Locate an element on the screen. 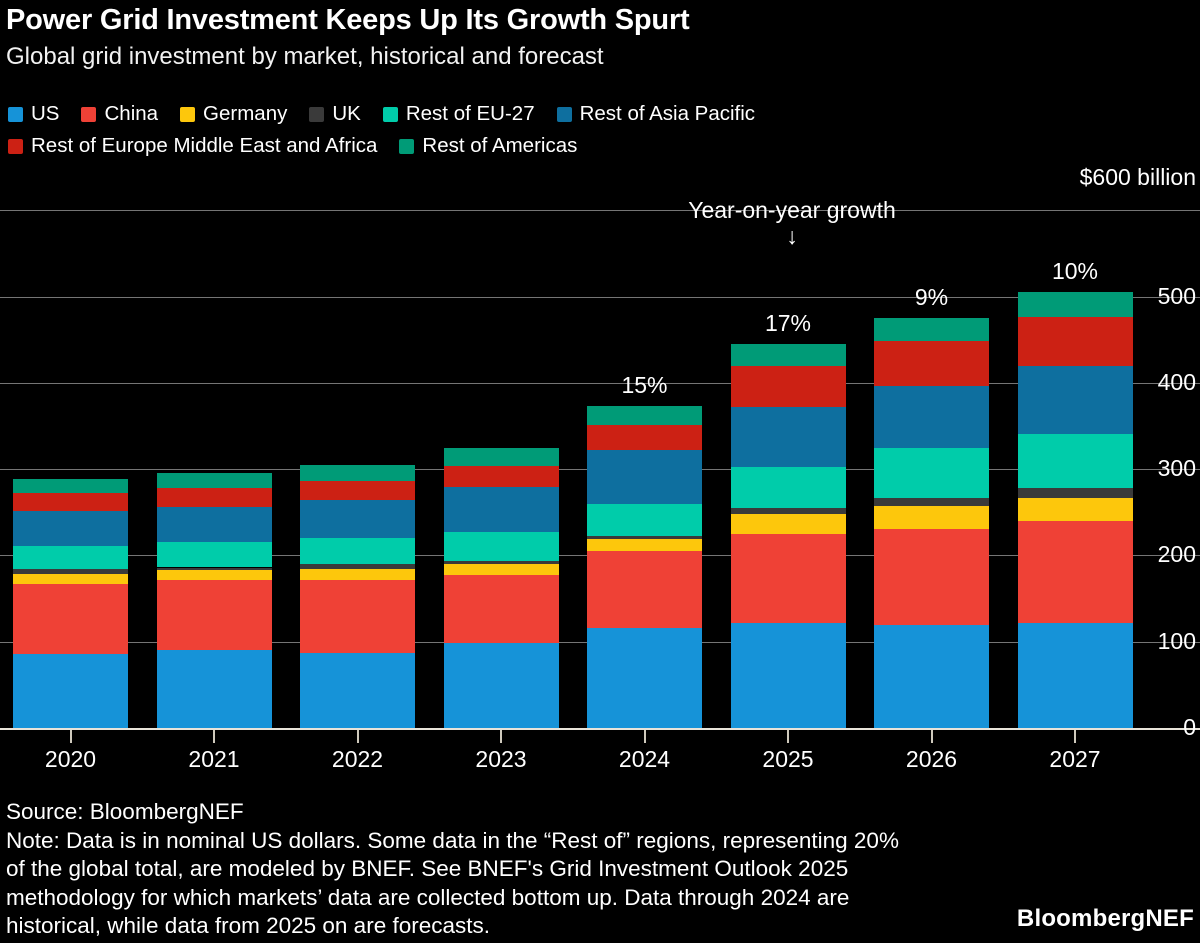 This screenshot has height=943, width=1200. legend-item-label: Germany is located at coordinates (245, 113).